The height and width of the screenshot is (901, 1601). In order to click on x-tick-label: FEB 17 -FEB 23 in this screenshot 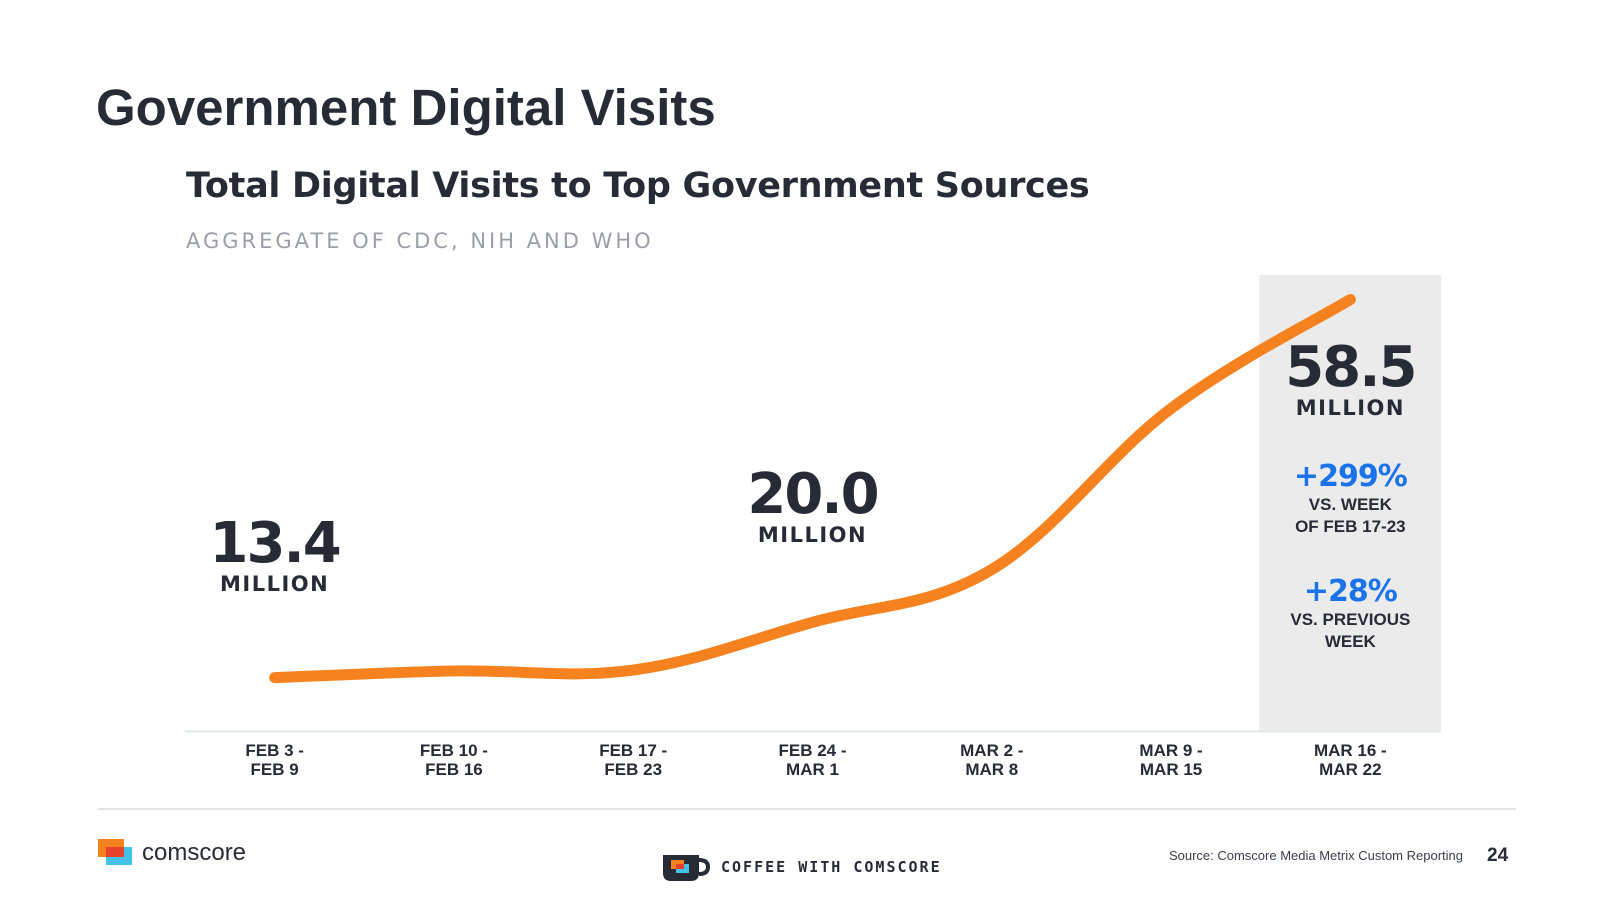, I will do `click(633, 760)`.